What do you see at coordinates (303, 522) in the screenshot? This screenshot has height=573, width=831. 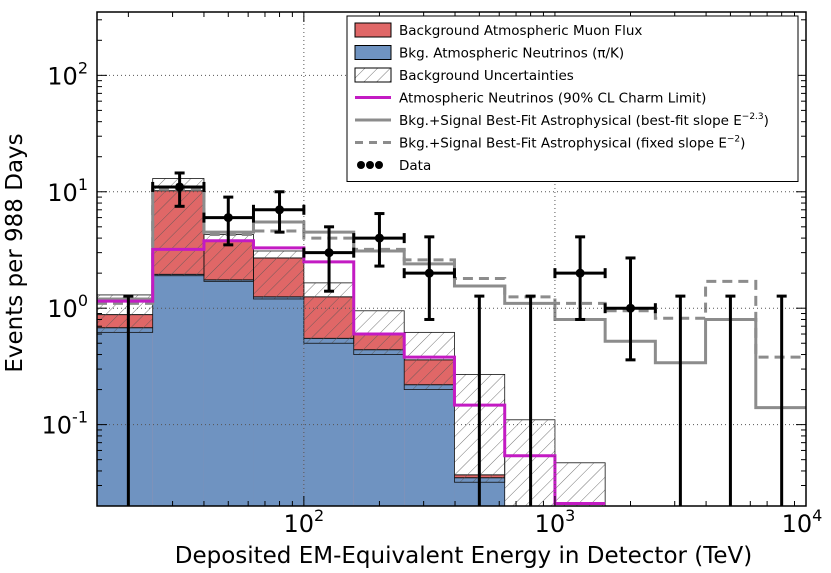 I see `x-tick-label: 10²` at bounding box center [303, 522].